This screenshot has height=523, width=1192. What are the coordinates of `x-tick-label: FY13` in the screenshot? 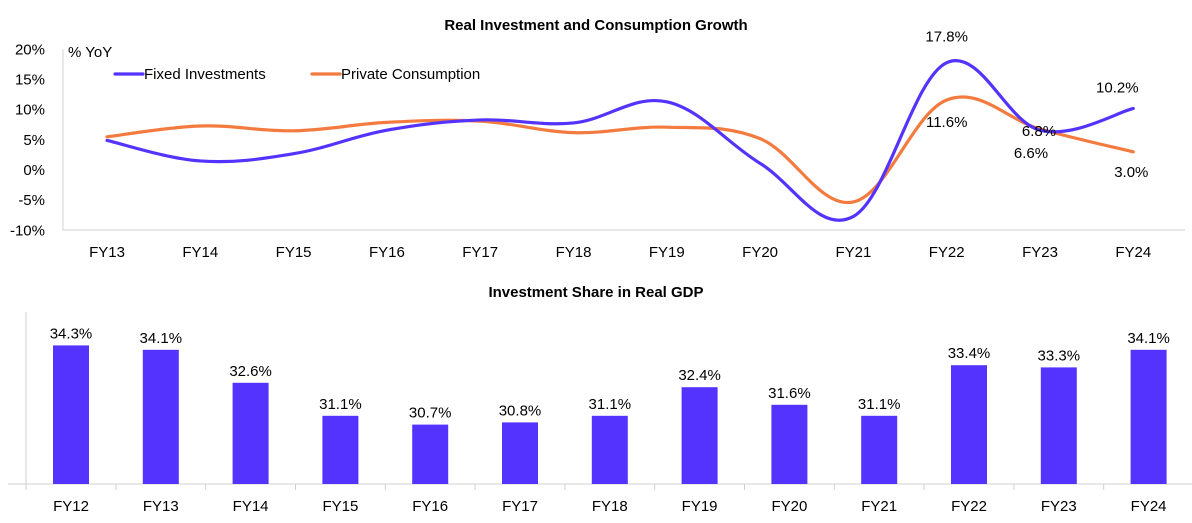 It's located at (107, 252).